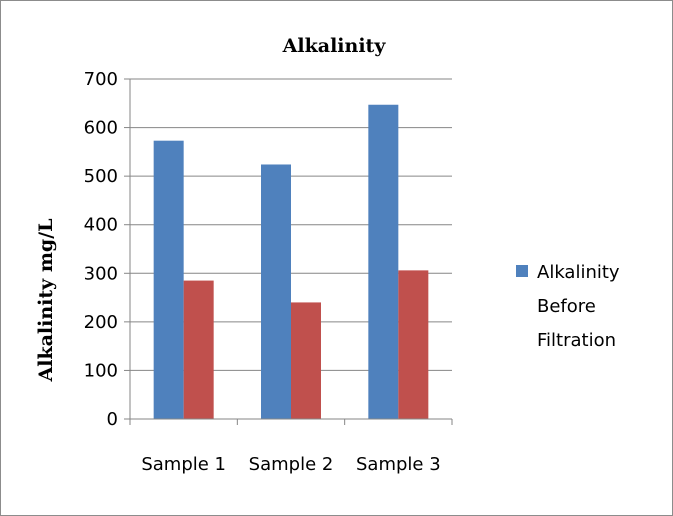 This screenshot has width=673, height=516. Describe the element at coordinates (291, 464) in the screenshot. I see `x-tick-label: Sample 2` at that location.